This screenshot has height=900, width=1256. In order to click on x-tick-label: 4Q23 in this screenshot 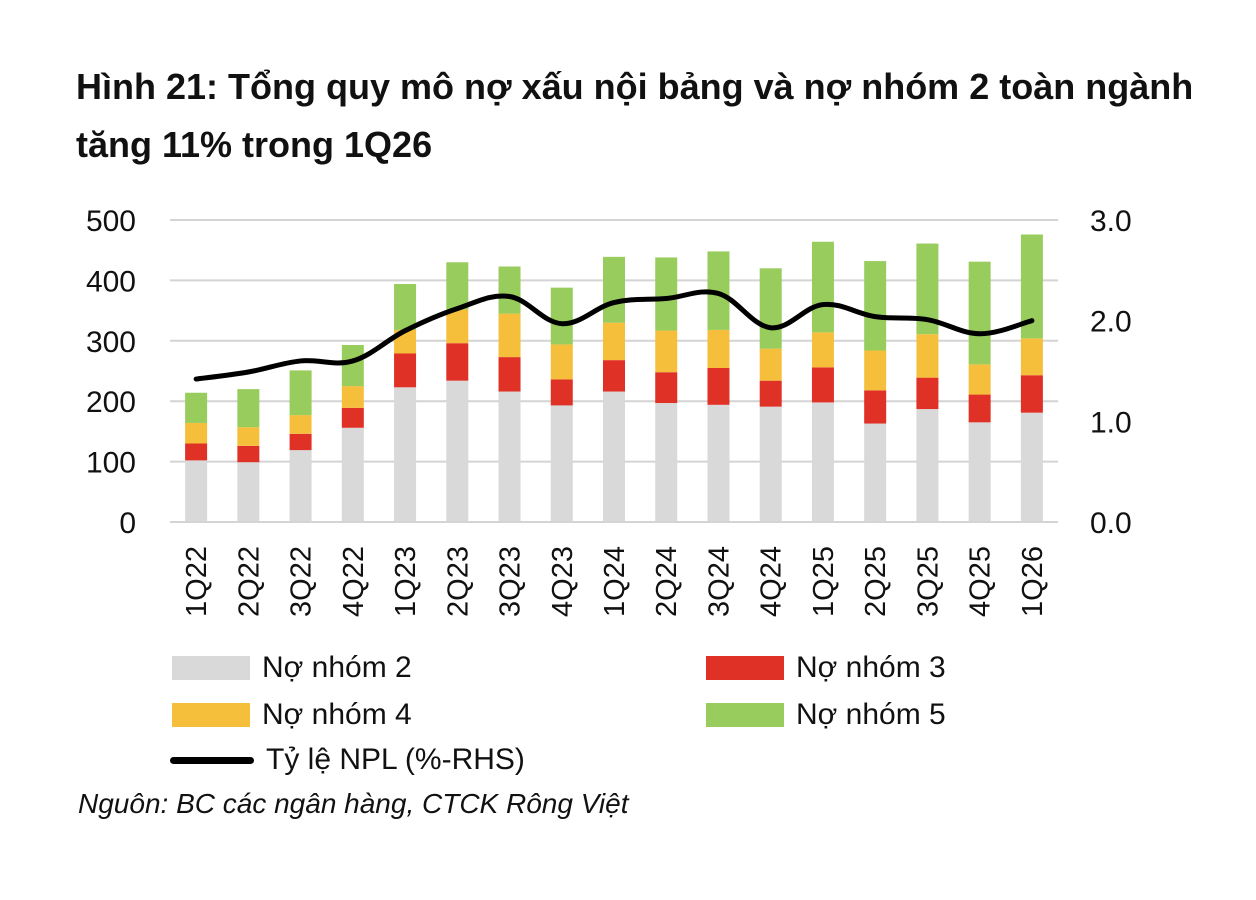, I will do `click(563, 581)`.